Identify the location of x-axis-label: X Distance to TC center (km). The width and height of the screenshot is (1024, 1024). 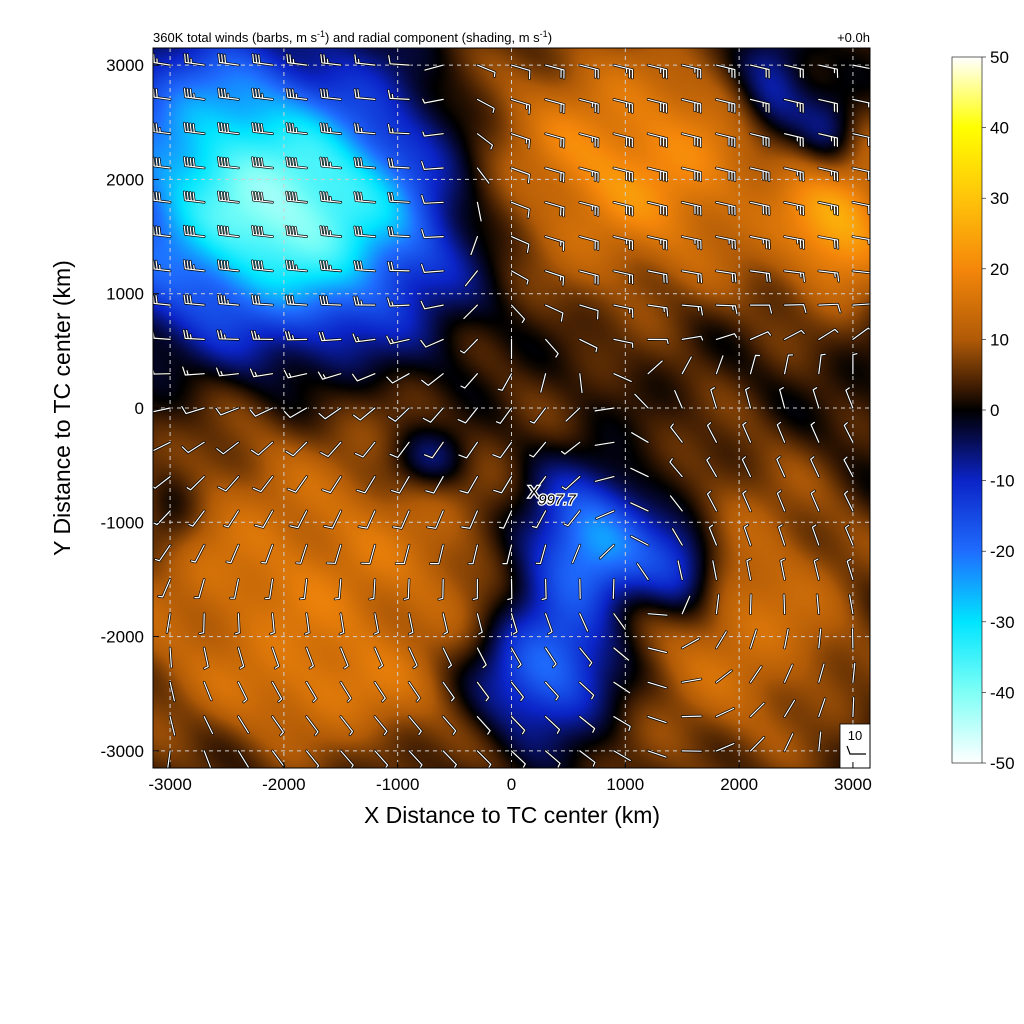
(512, 815).